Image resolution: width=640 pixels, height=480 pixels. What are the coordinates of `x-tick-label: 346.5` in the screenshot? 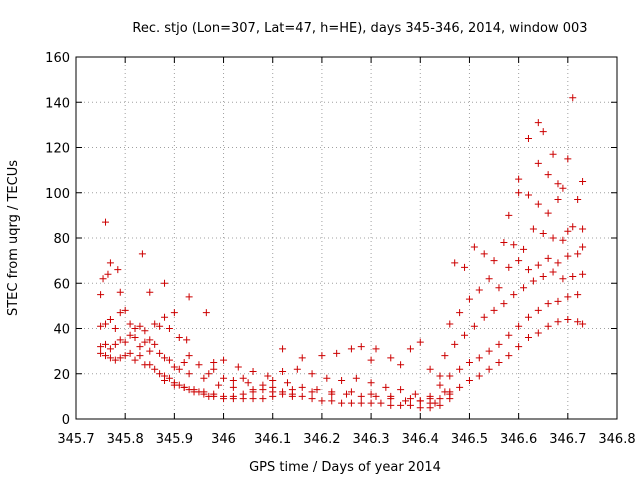 It's located at (469, 439).